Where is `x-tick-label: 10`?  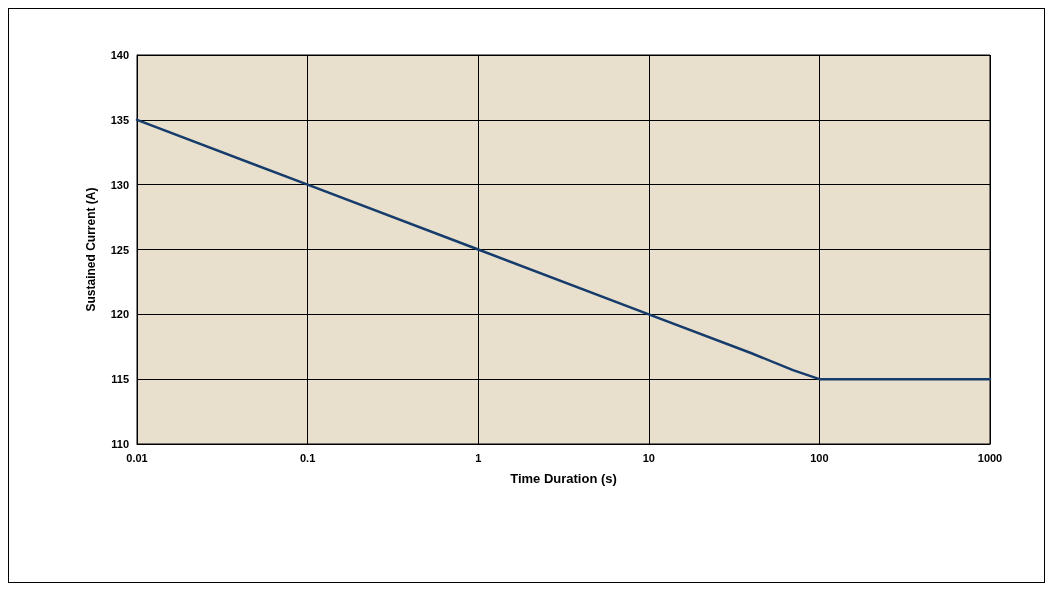 x-tick-label: 10 is located at coordinates (648, 457).